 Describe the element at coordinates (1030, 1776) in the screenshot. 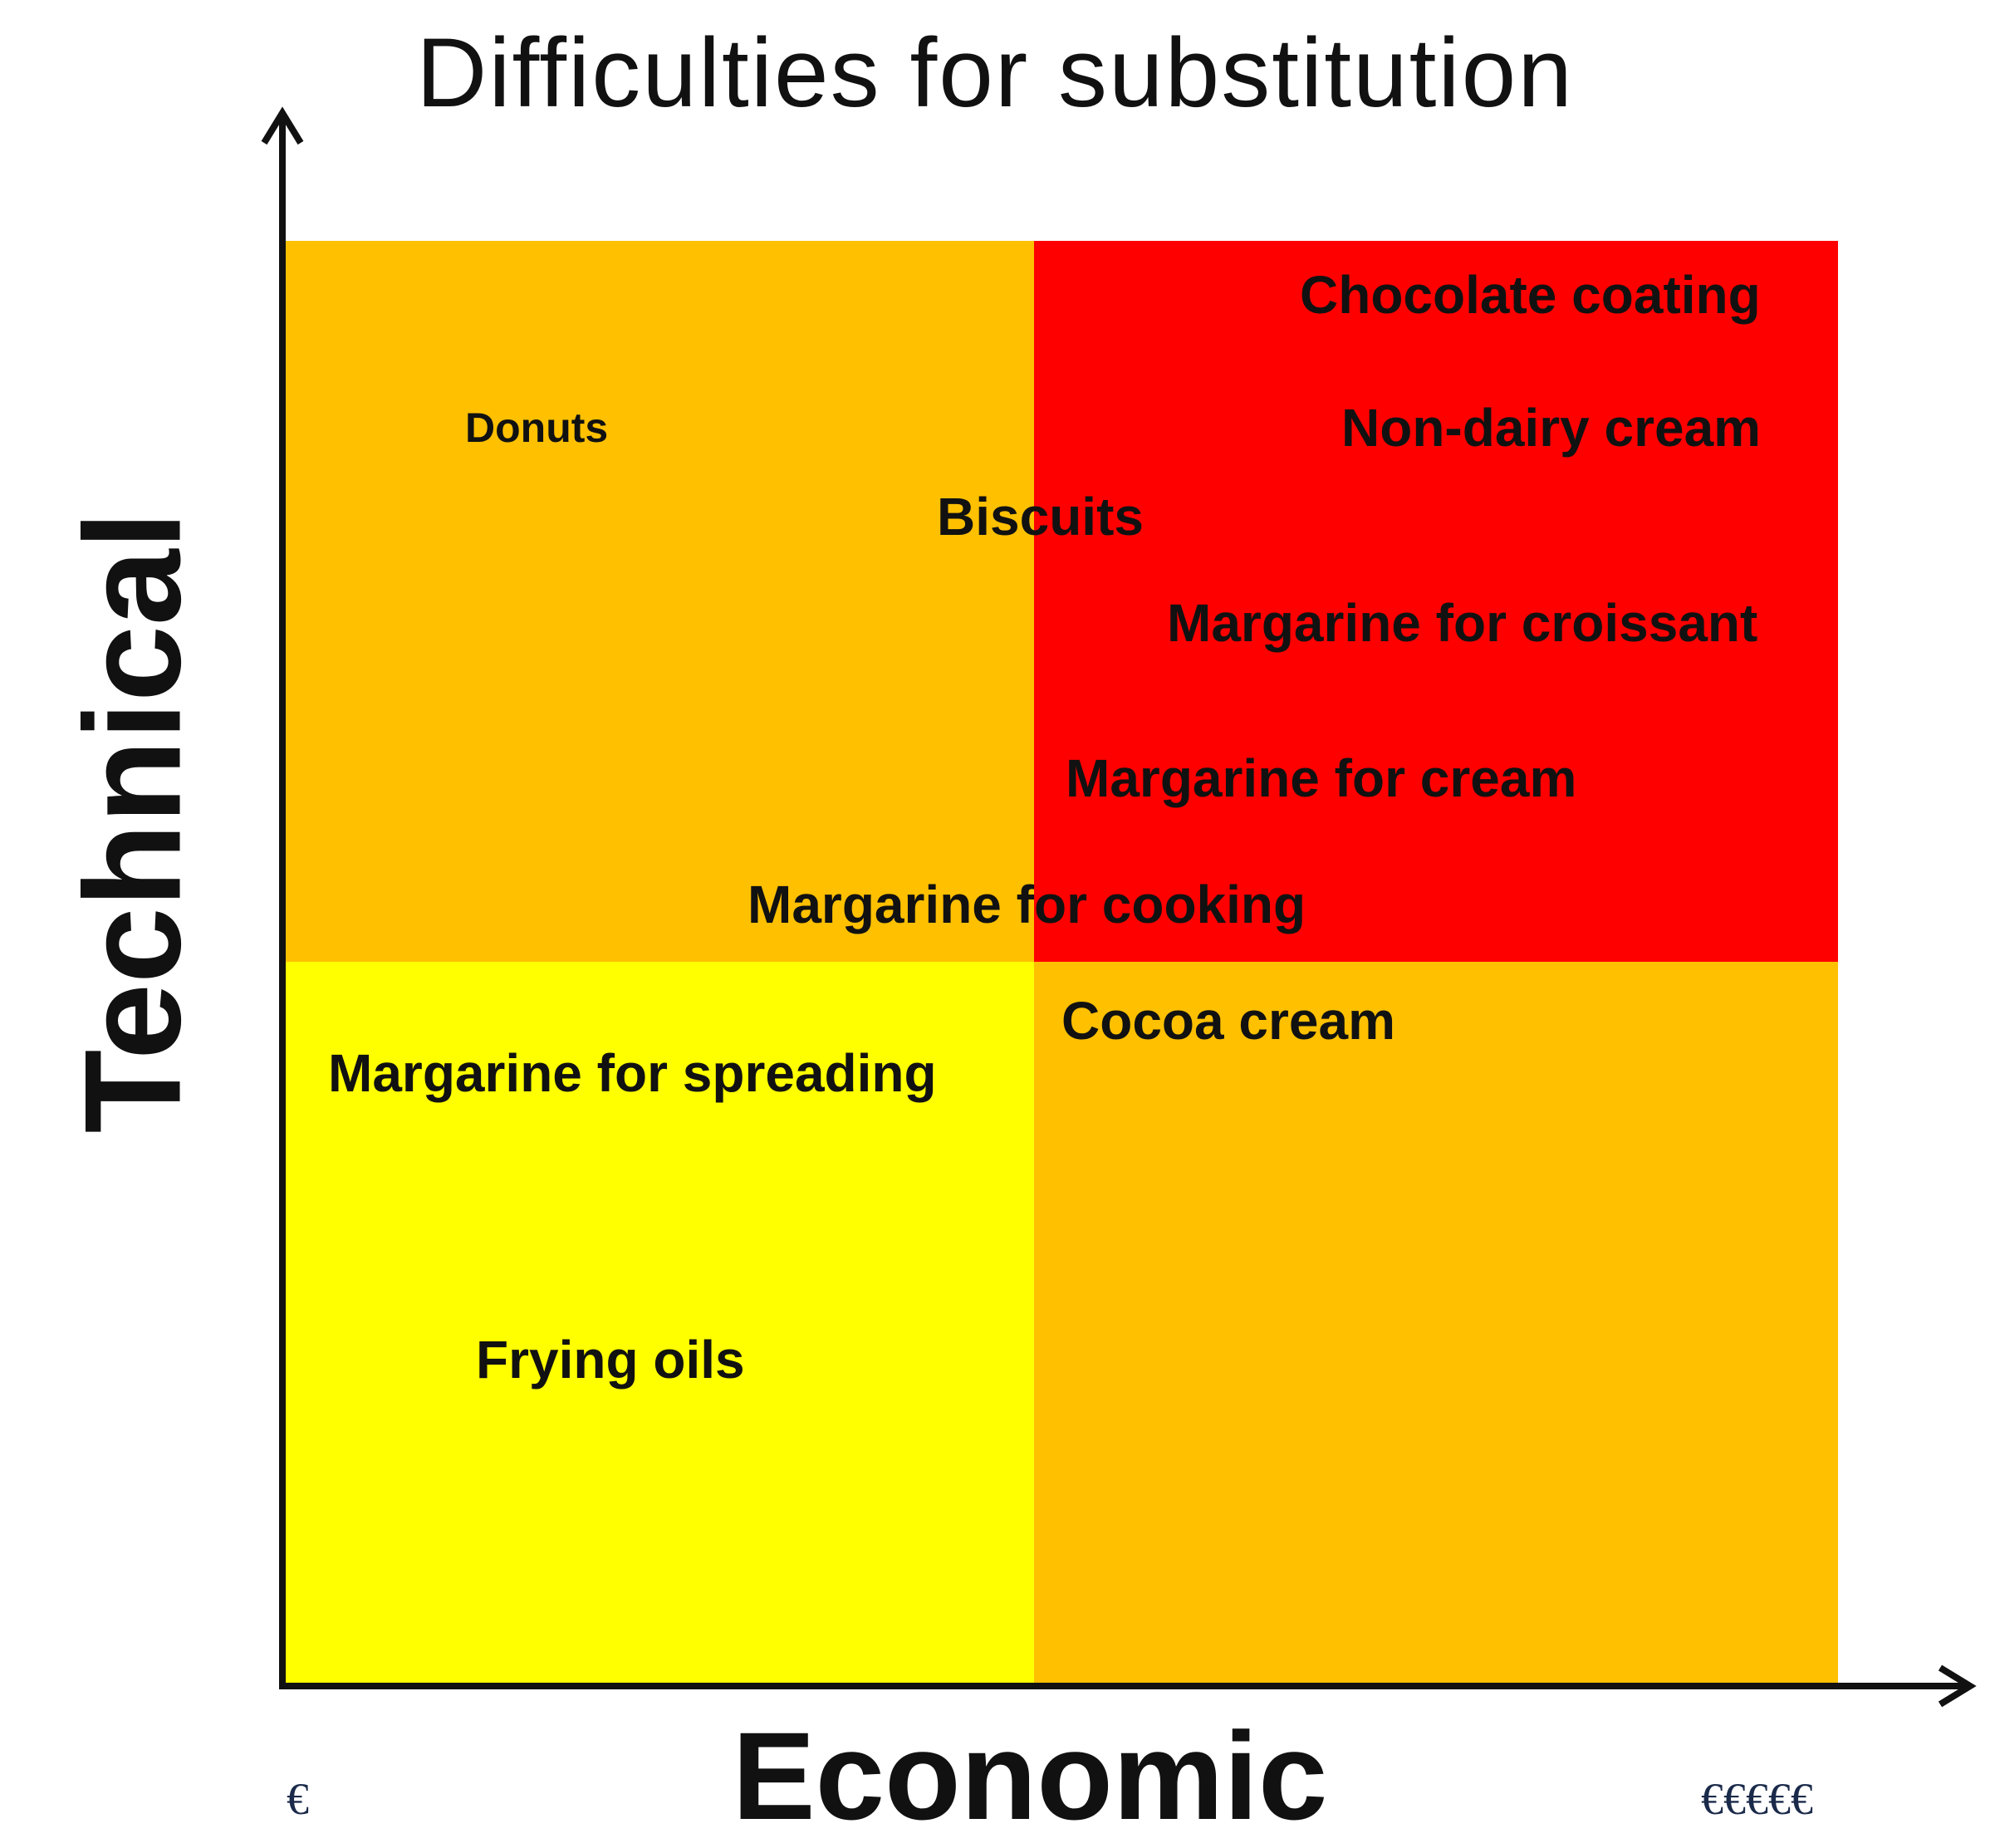

I see `x-axis-label: Economic` at that location.